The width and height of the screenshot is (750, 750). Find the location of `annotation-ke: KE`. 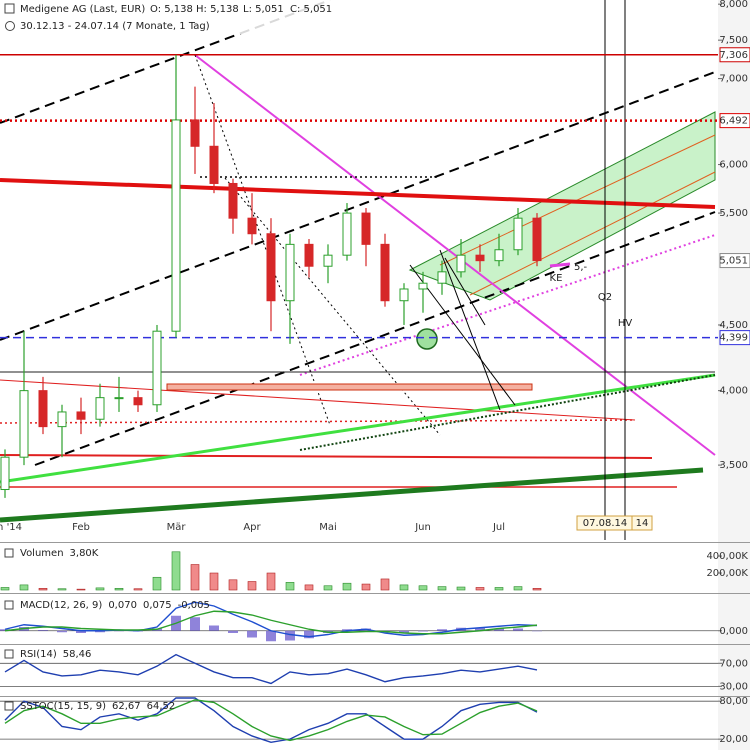

annotation-ke: KE is located at coordinates (556, 278).